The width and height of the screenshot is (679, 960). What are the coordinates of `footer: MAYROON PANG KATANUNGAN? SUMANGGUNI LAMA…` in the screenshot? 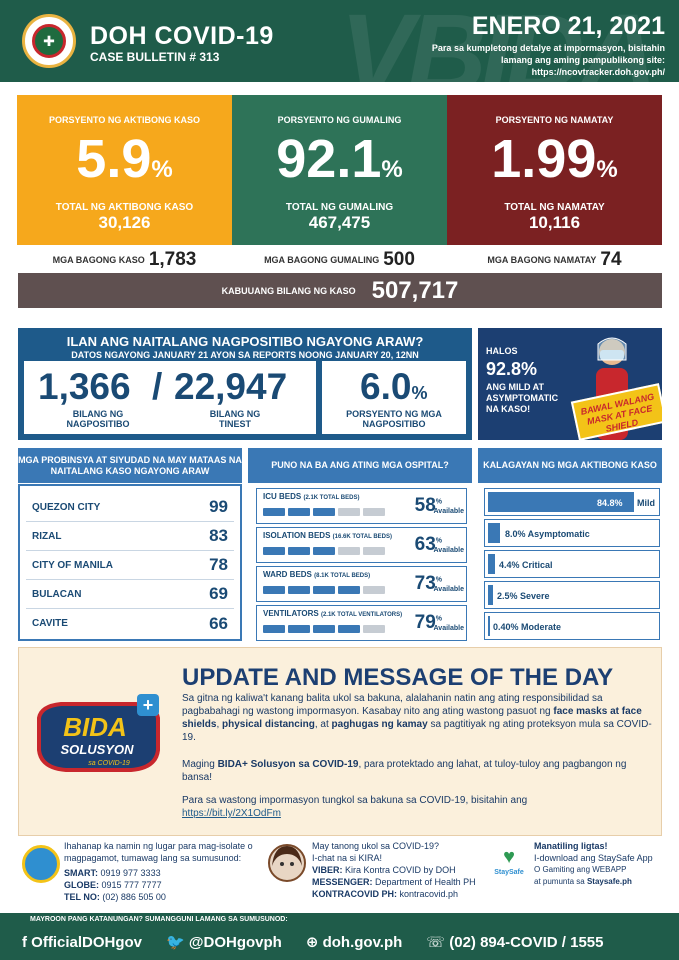 It's located at (339, 936).